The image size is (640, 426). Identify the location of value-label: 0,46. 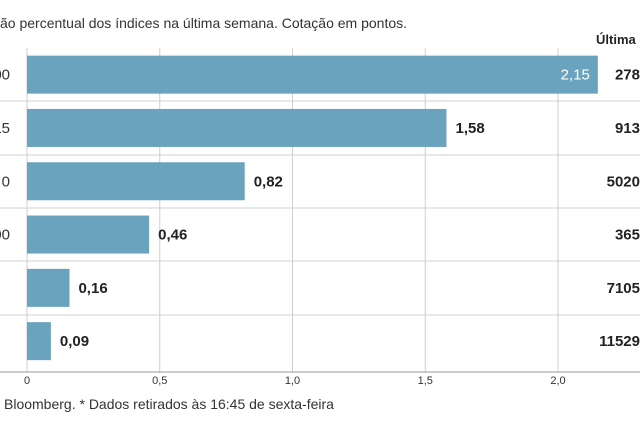
(172, 235).